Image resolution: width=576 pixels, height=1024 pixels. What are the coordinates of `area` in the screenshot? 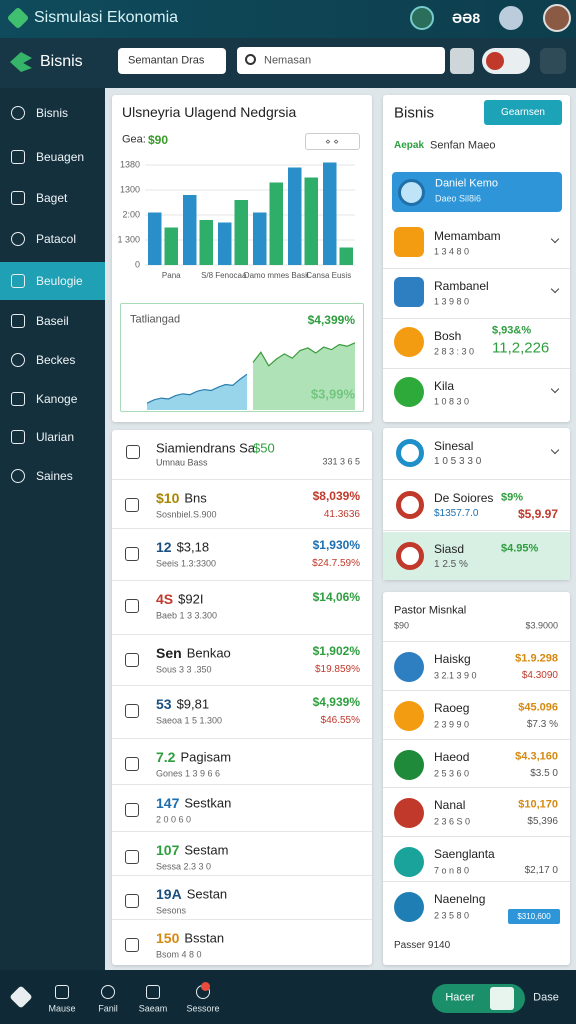 It's located at (304, 376).